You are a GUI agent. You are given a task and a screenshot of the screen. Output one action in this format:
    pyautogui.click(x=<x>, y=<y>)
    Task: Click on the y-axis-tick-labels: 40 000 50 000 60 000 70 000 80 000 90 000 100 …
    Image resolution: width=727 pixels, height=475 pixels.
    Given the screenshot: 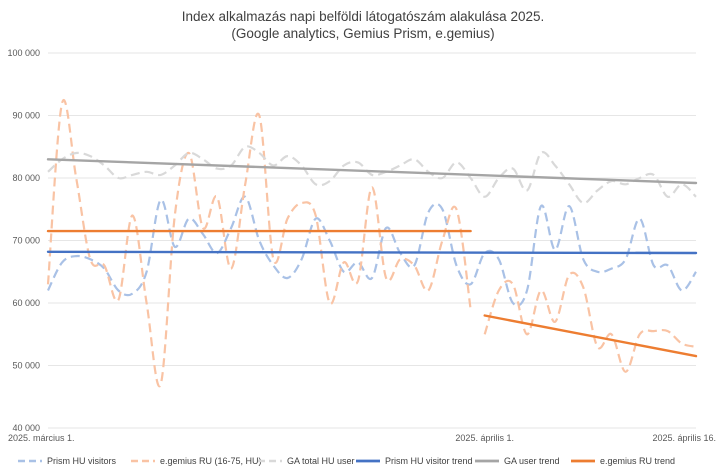 What is the action you would take?
    pyautogui.click(x=23, y=240)
    